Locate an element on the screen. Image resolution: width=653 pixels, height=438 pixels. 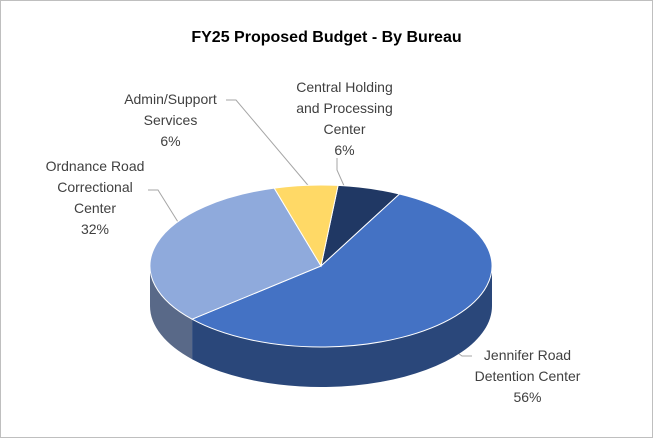
pie-sides is located at coordinates (321, 326).